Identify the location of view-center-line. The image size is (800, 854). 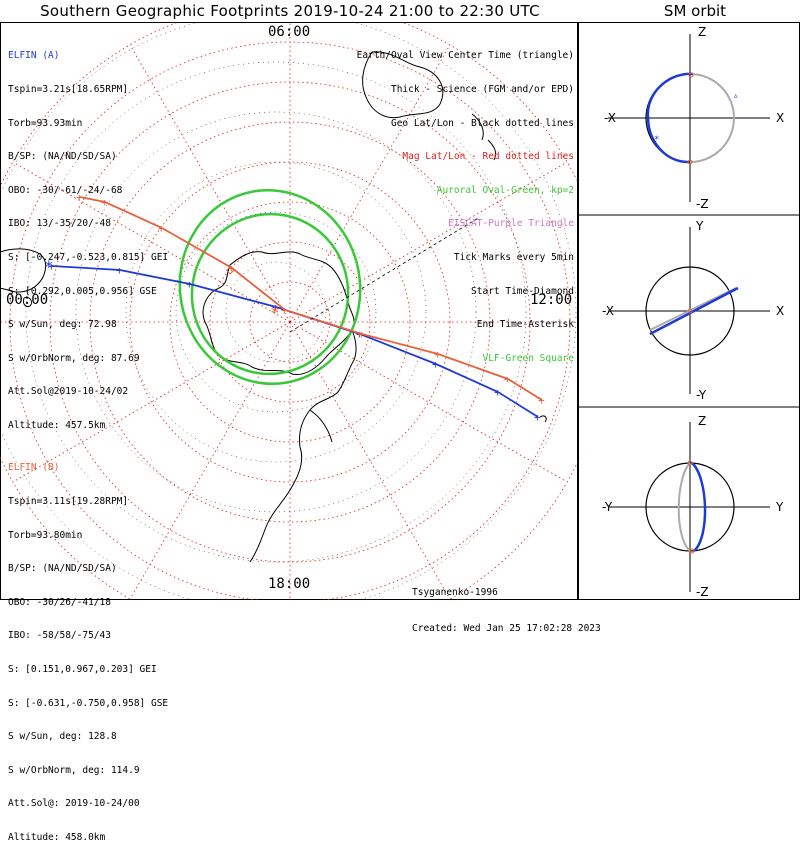
(385, 274).